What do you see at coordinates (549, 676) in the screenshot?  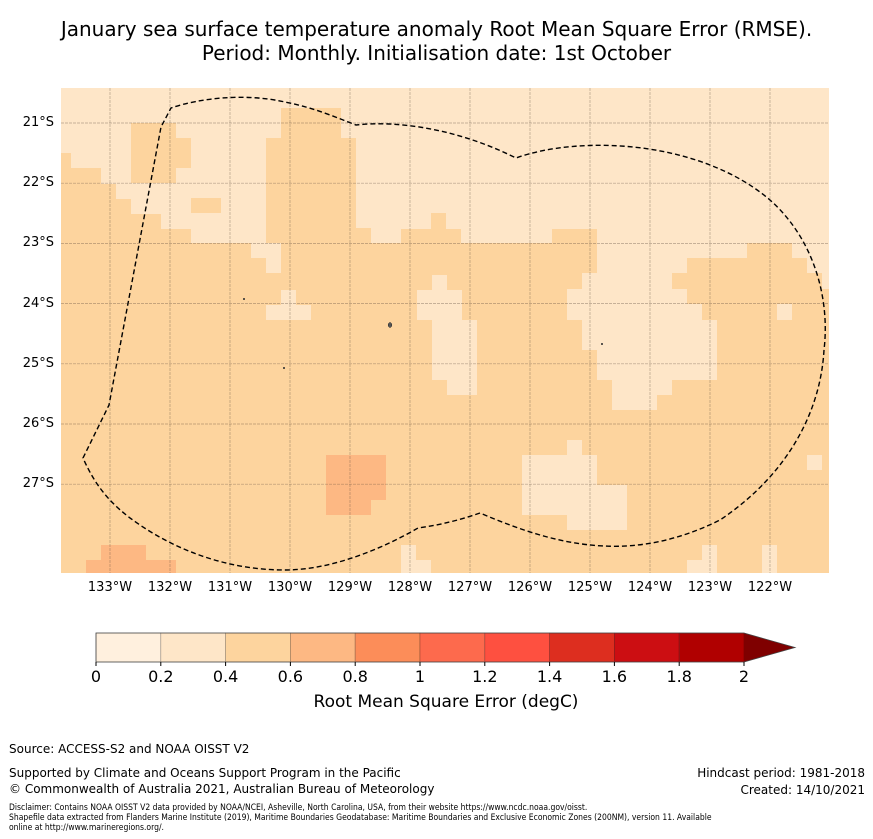 I see `colorbar-tick-label: 1.4` at bounding box center [549, 676].